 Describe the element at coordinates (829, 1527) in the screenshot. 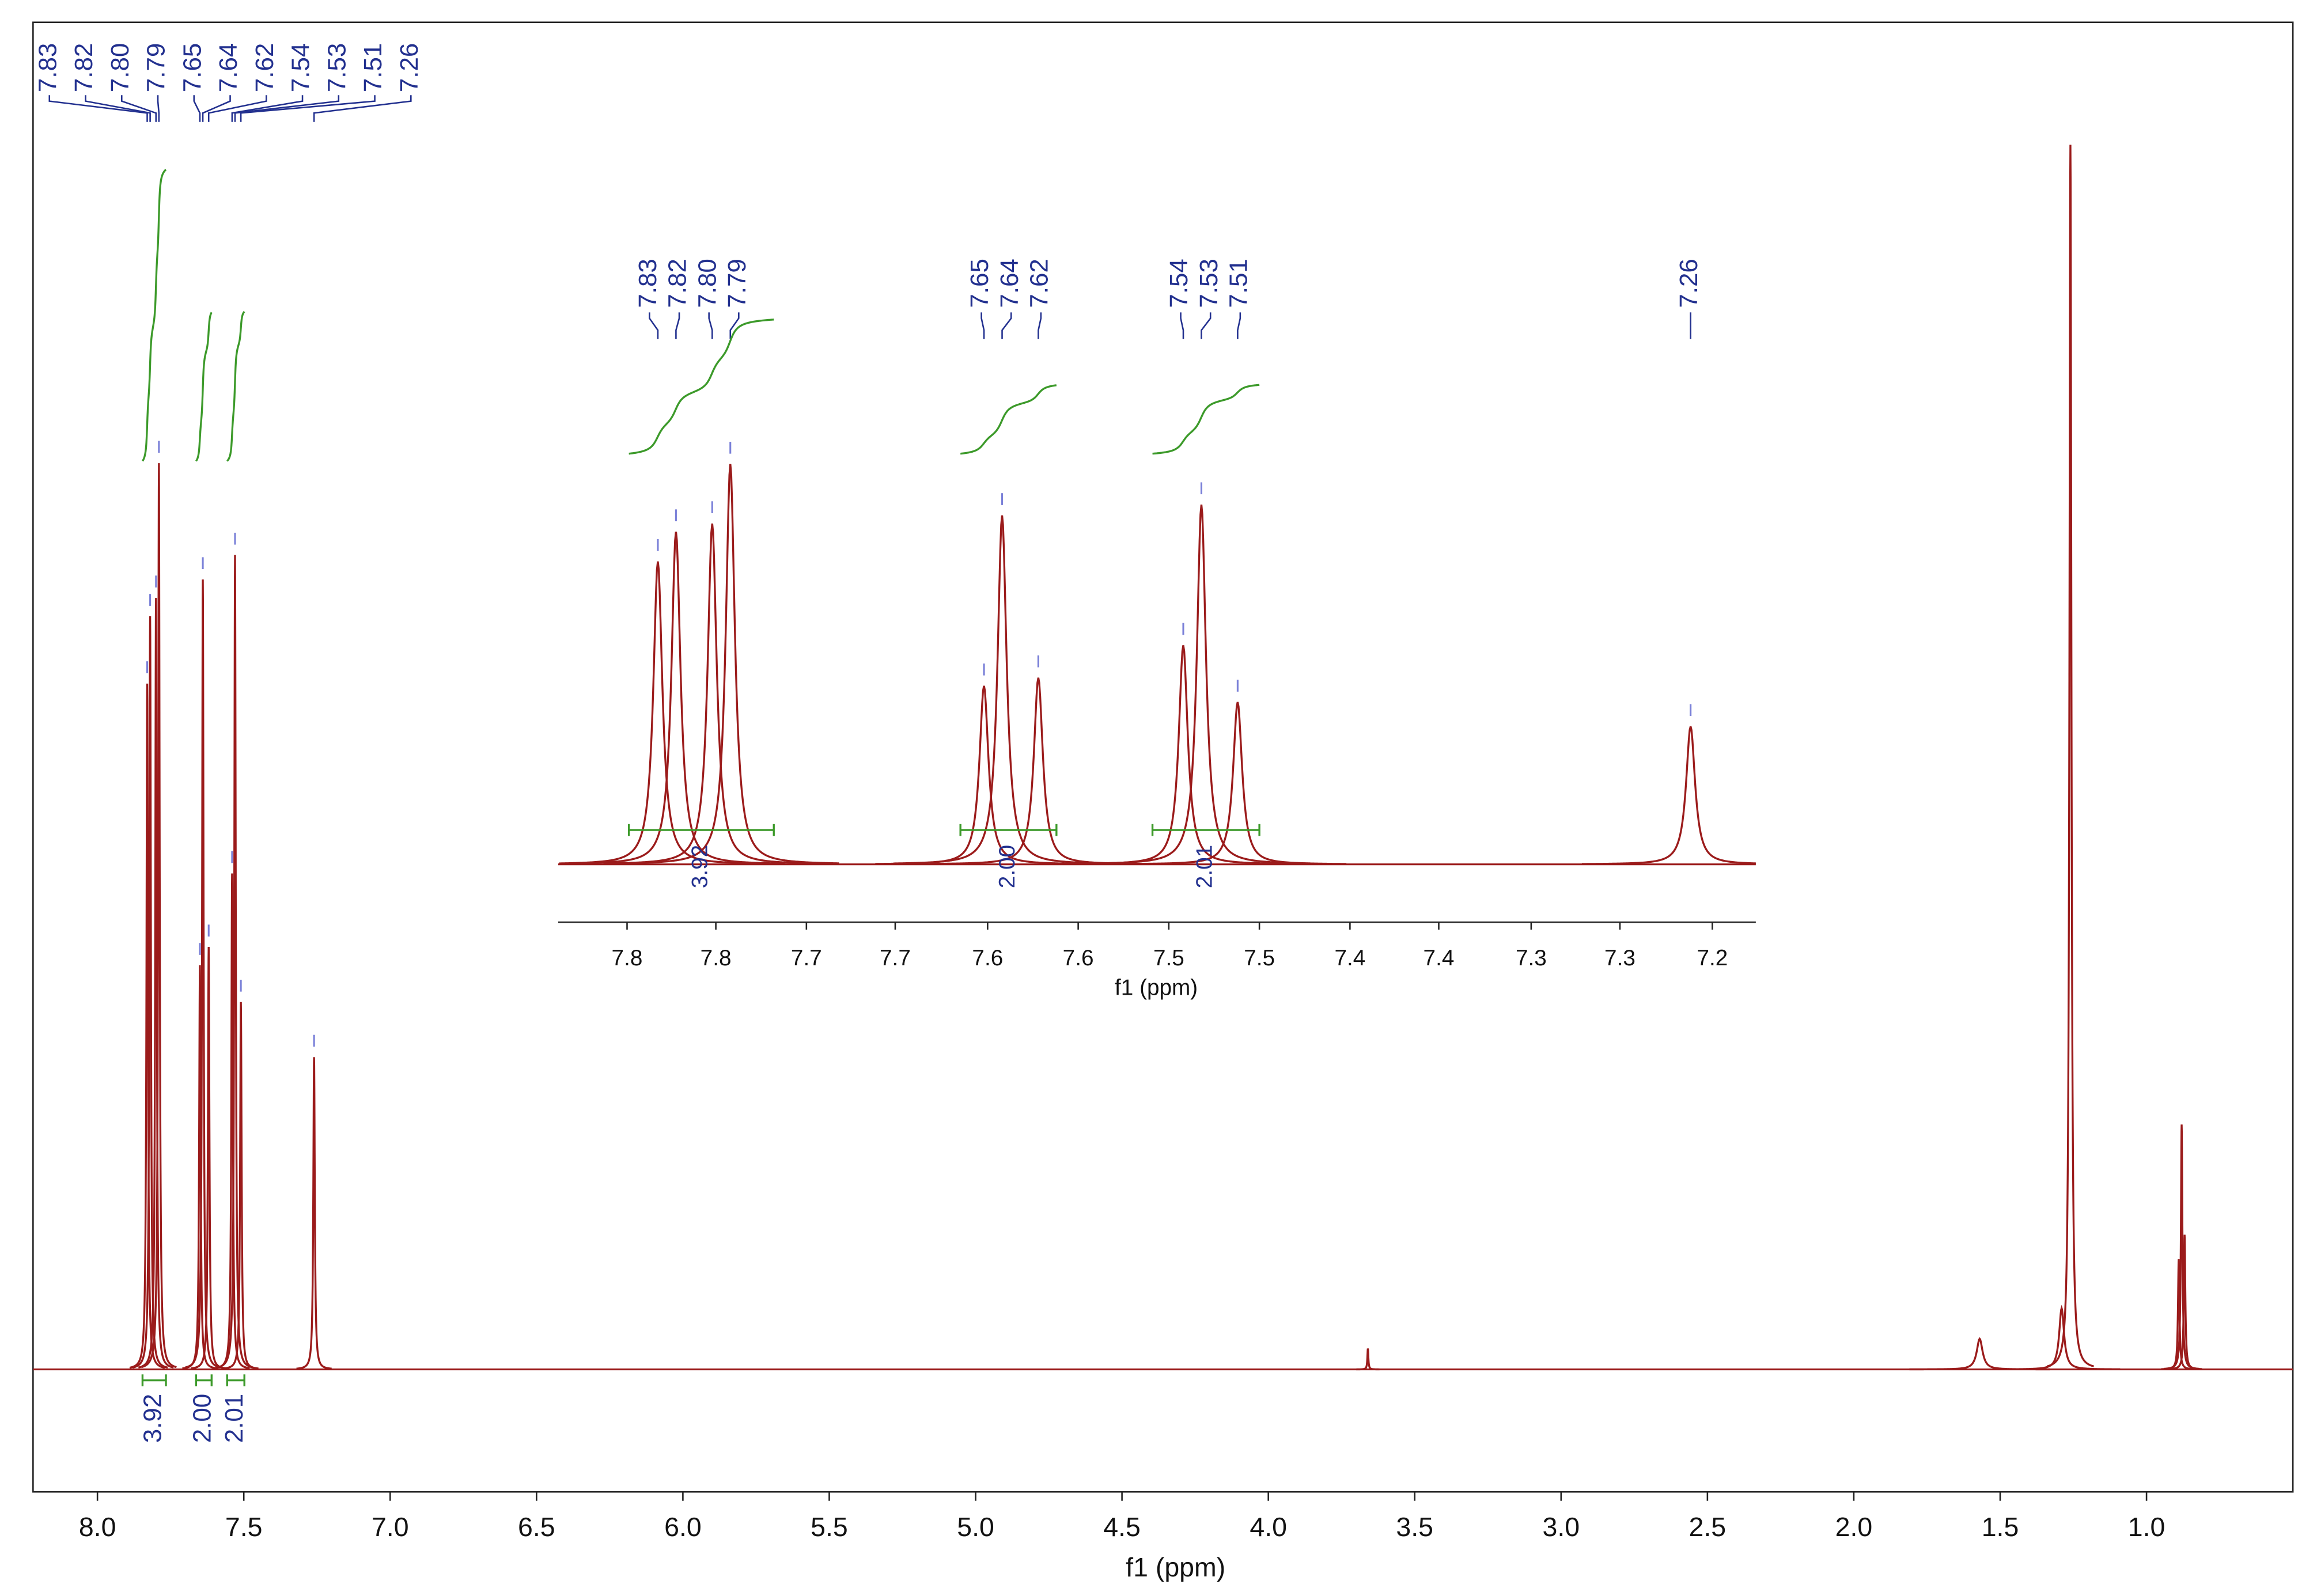

I see `x-tick-label: 5.5` at that location.